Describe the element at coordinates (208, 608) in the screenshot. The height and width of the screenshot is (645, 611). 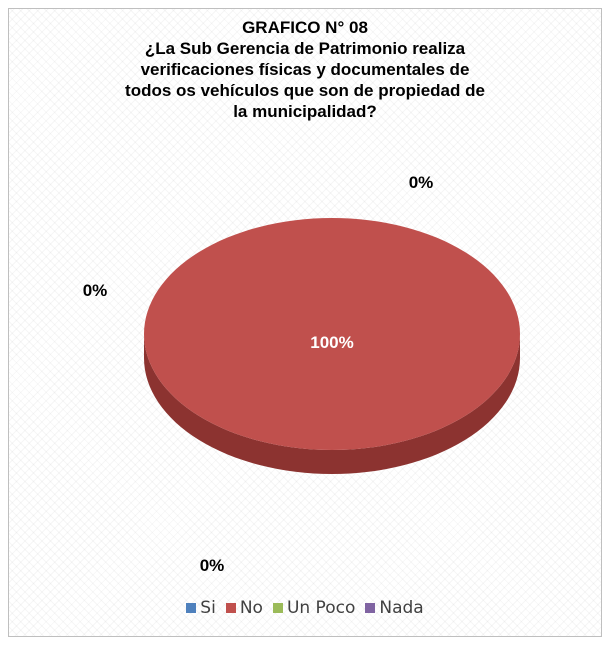
I see `legend-label: Si` at that location.